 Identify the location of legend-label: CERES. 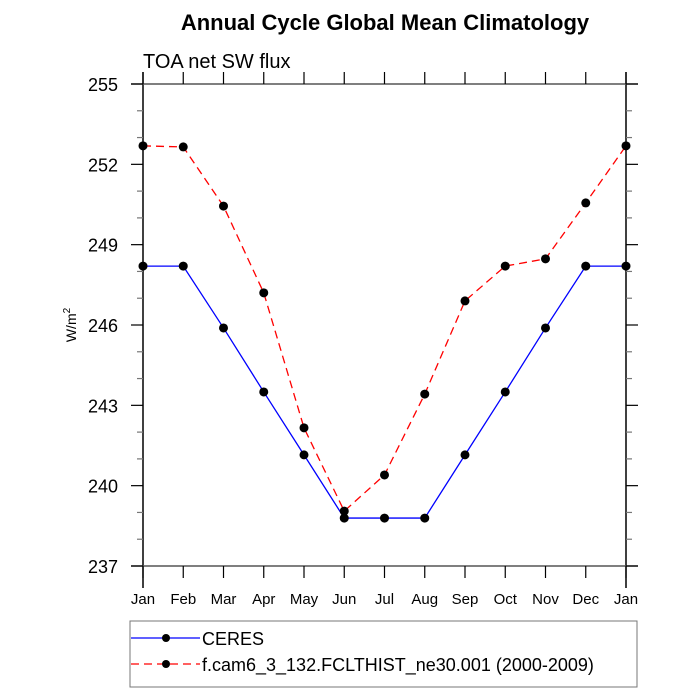
(233, 639).